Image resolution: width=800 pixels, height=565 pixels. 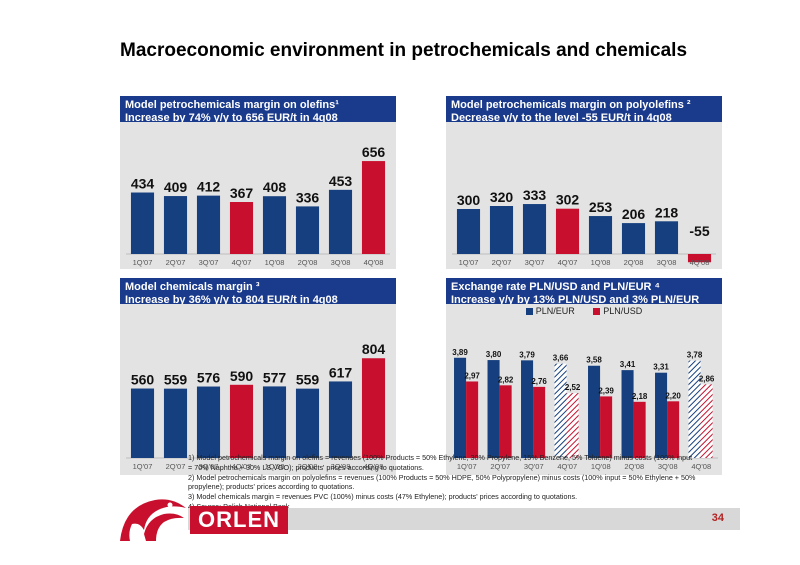 I want to click on chemicals-chart-title: Model chemicals margin ³, so click(x=192, y=287).